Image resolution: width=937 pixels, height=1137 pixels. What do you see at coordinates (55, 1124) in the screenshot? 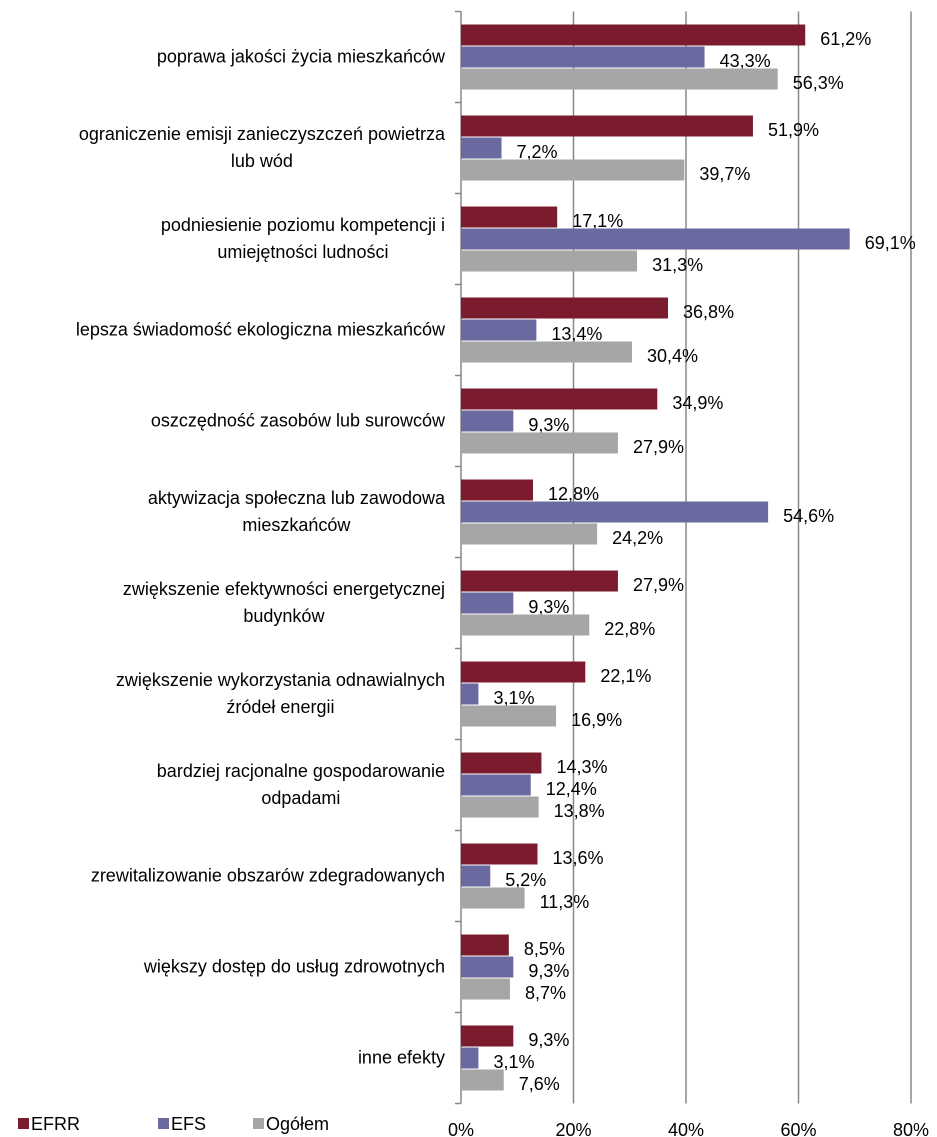
I see `legend-label: EFRR` at bounding box center [55, 1124].